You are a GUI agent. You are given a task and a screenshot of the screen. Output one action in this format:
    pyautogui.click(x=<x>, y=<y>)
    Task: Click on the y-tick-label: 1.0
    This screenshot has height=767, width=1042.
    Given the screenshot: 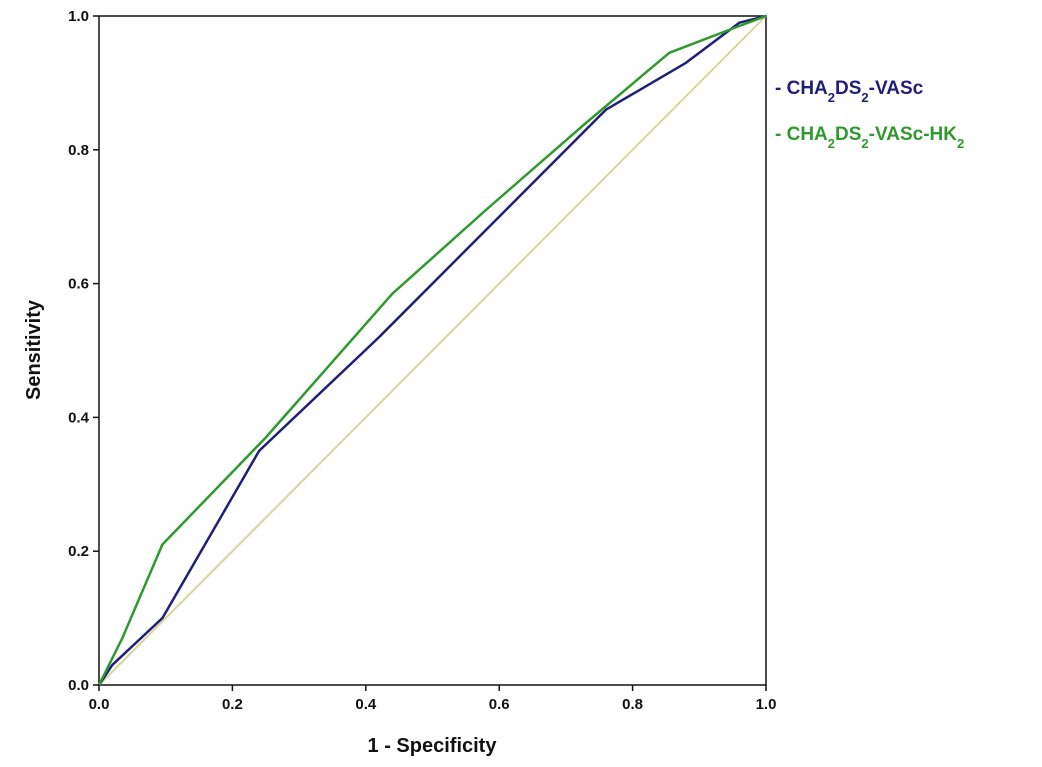 What is the action you would take?
    pyautogui.click(x=78, y=16)
    